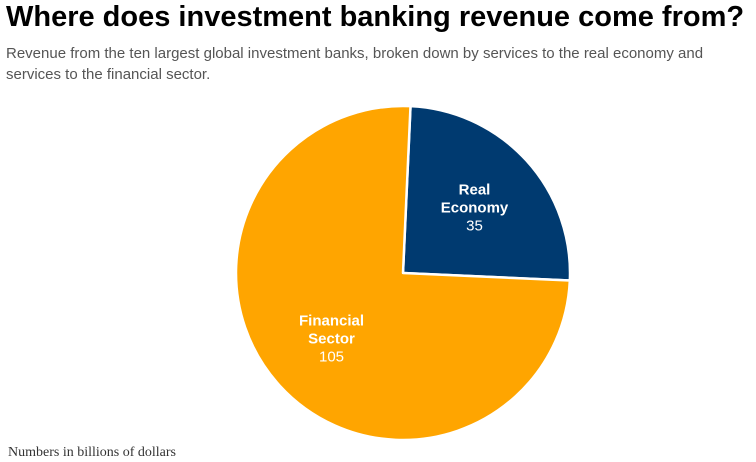  I want to click on slice-label: Sector, so click(331, 338).